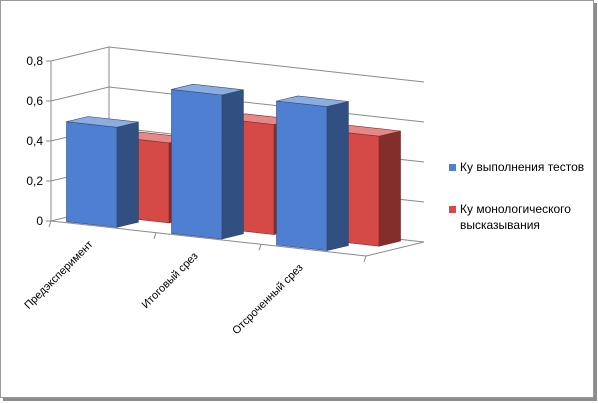  I want to click on floor-right-edge, so click(395, 249).